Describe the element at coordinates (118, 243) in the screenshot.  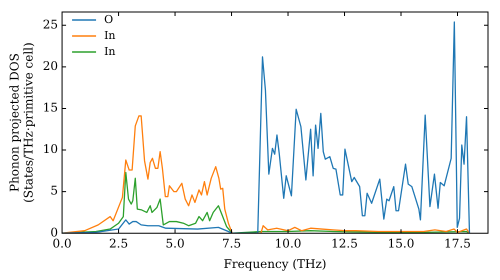
I see `x-tick-label: 2.5` at that location.